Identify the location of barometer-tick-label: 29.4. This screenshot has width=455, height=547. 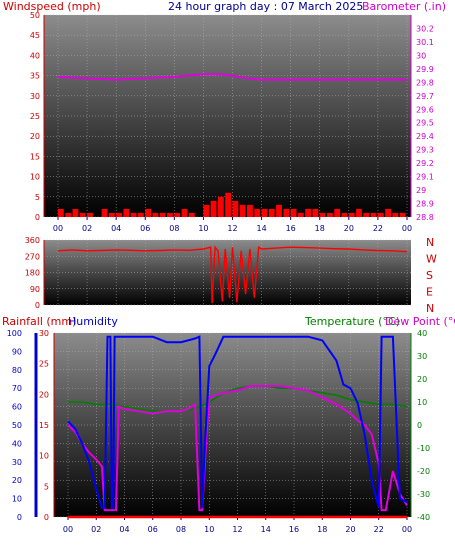
(425, 136).